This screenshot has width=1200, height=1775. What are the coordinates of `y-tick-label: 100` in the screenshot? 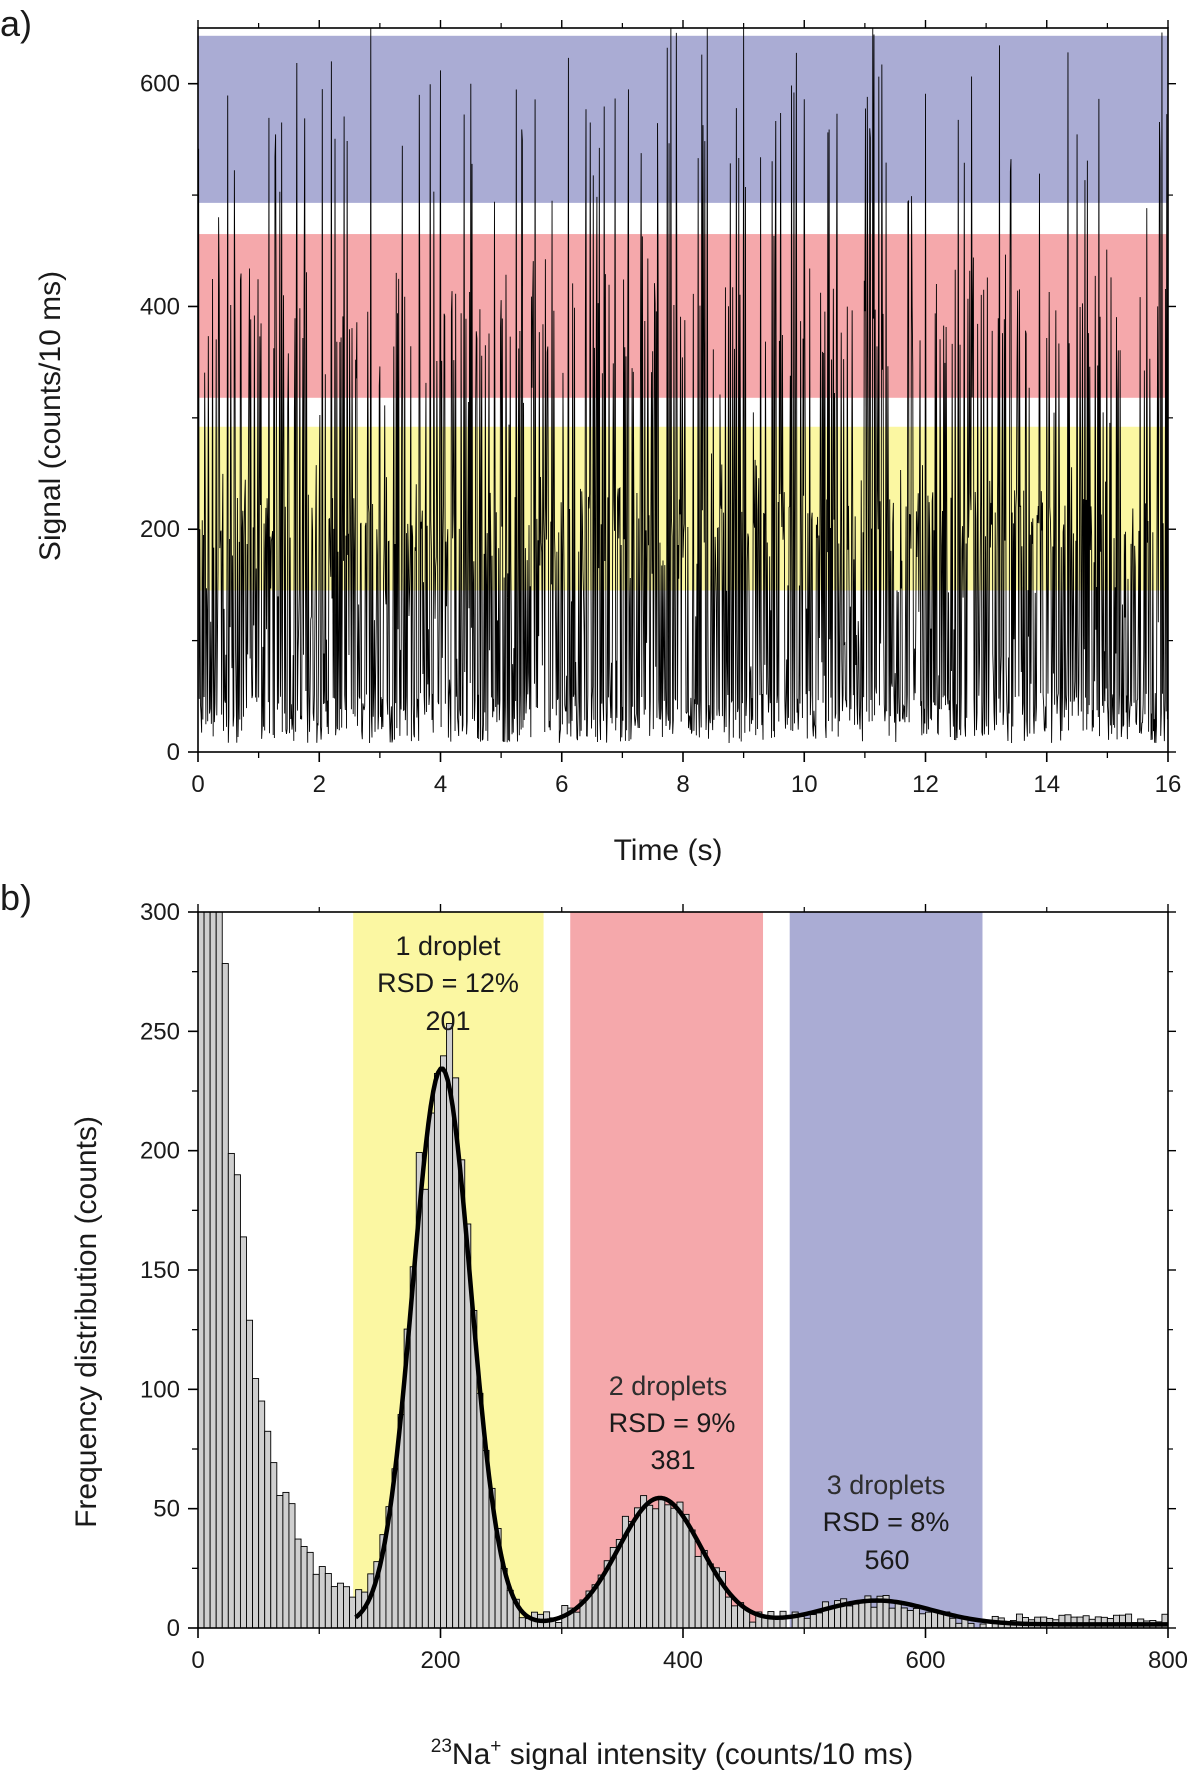 It's located at (160, 1389).